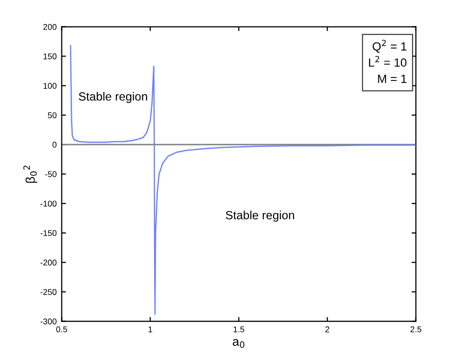  What do you see at coordinates (48, 203) in the screenshot?
I see `y-tick-label: -100` at bounding box center [48, 203].